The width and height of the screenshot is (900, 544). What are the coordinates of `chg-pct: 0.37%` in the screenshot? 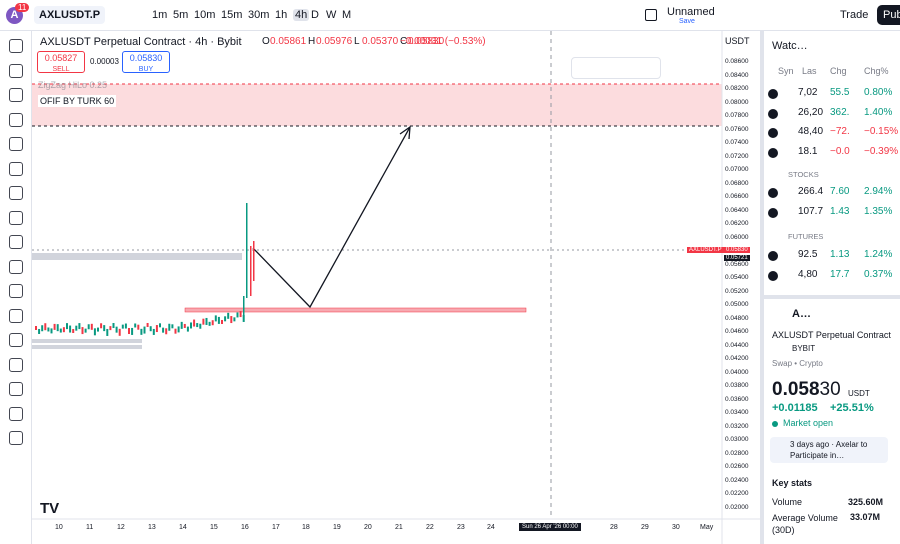 It's located at (878, 274).